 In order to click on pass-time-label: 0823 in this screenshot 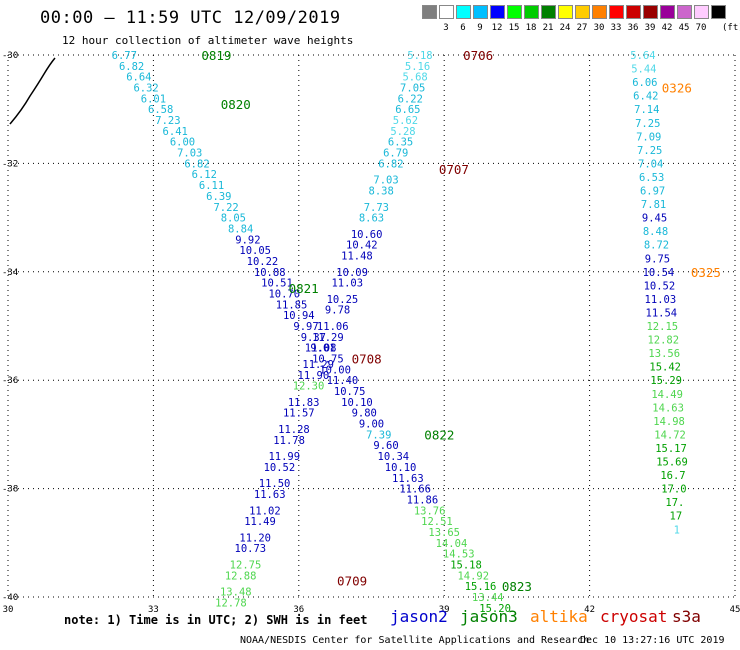, I will do `click(517, 586)`.